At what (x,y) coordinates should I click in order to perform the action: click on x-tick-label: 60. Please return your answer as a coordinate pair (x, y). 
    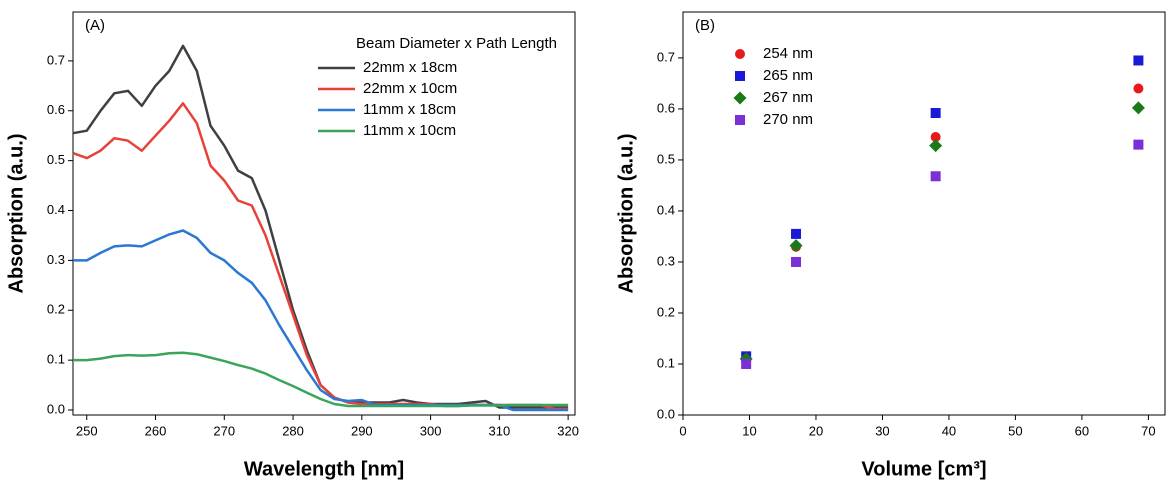
    Looking at the image, I should click on (1082, 430).